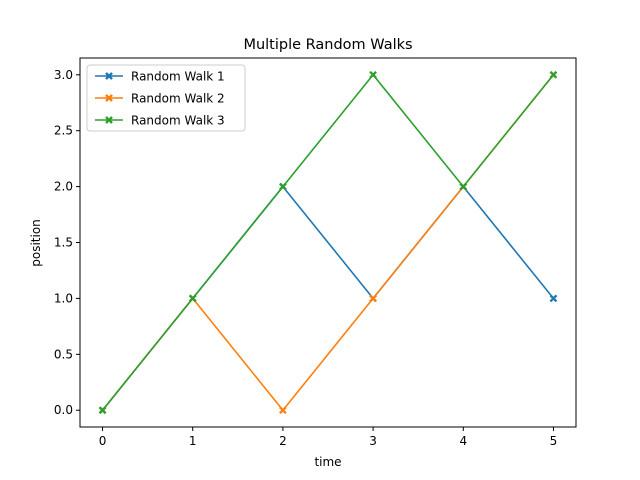 The width and height of the screenshot is (640, 480). Describe the element at coordinates (63, 410) in the screenshot. I see `y-tick-label: 0.0` at that location.